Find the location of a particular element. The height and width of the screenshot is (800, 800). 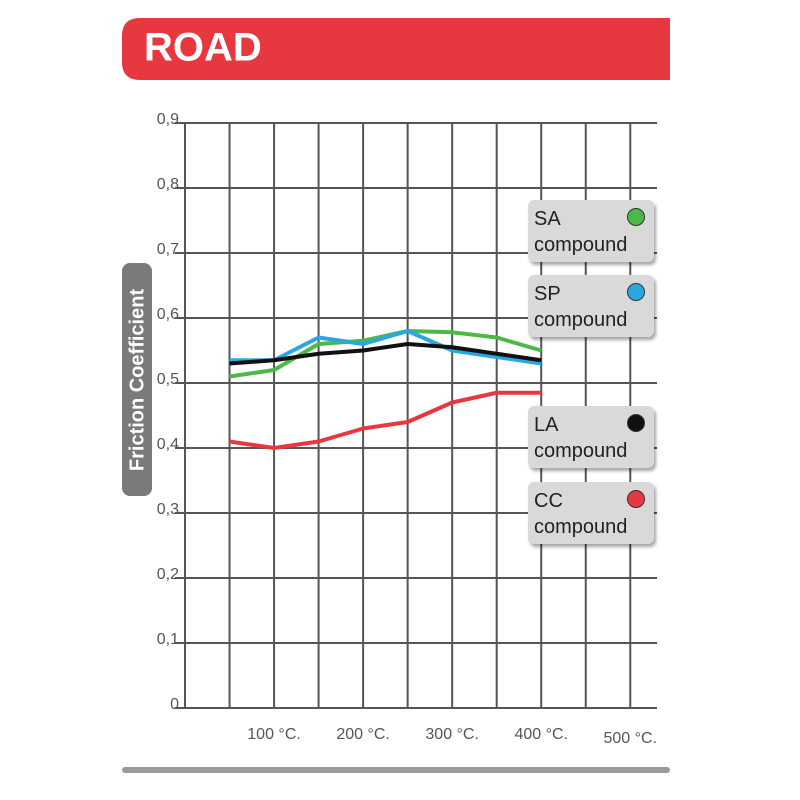

legend-item: SP compound is located at coordinates (591, 306).